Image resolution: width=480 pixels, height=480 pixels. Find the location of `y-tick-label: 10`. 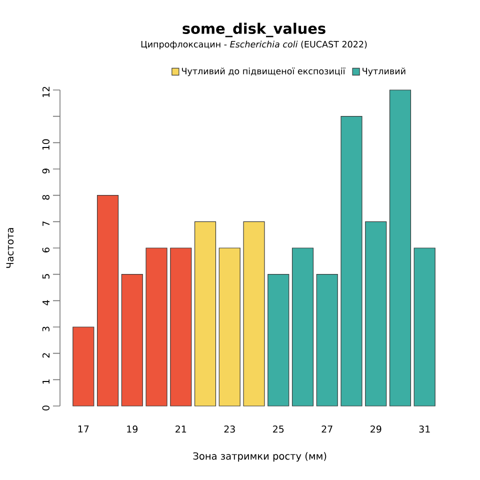

y-tick-label: 10 is located at coordinates (46, 144).